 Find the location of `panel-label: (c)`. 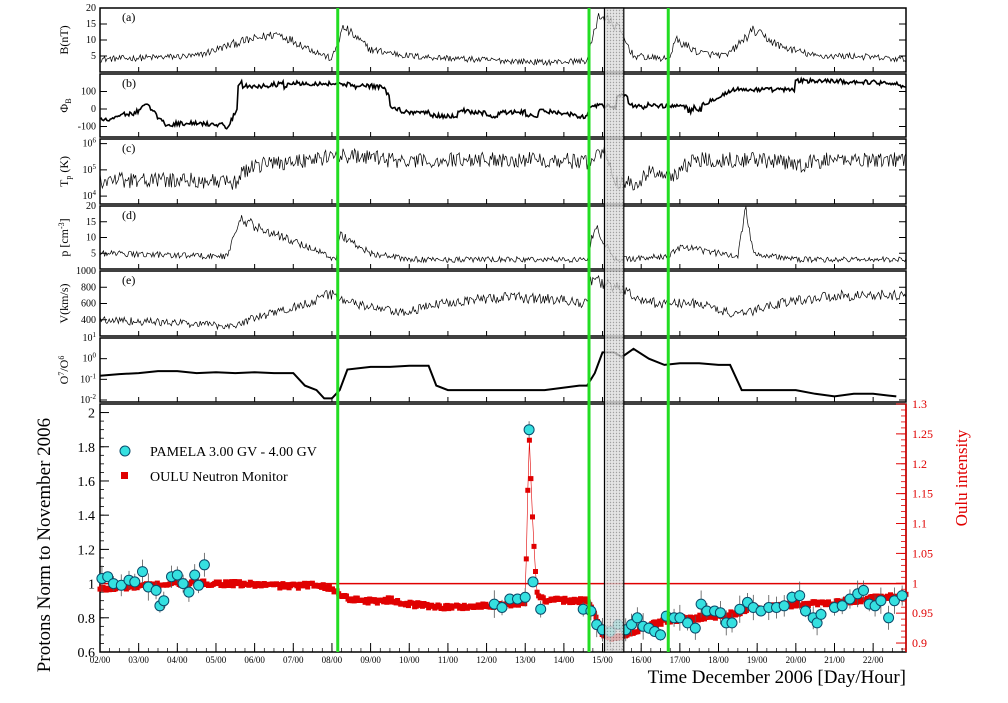

panel-label: (c) is located at coordinates (128, 148).